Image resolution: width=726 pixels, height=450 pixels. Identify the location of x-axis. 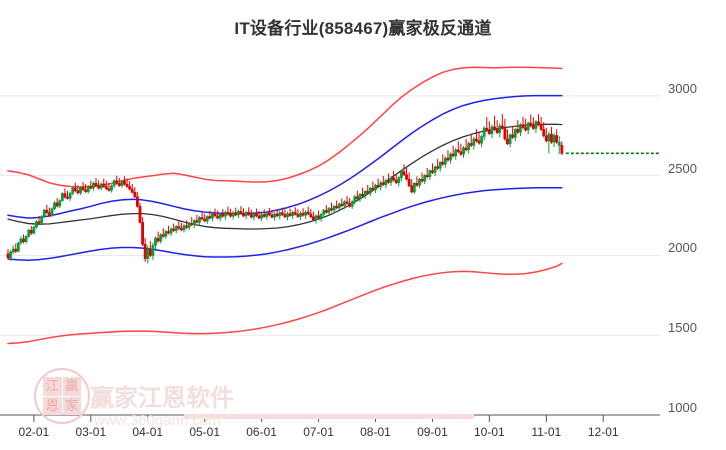
(330, 418).